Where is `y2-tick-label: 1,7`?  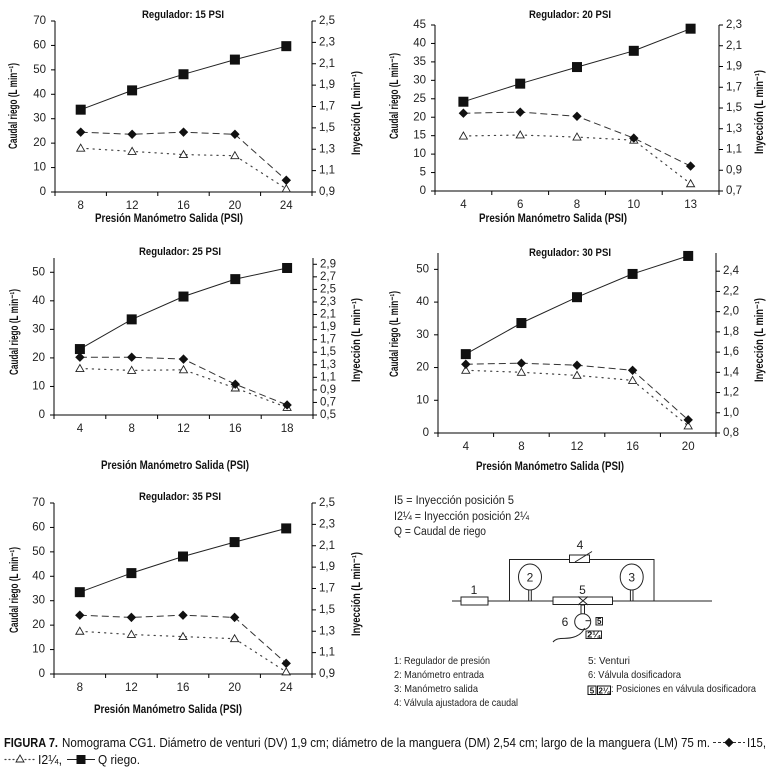 y2-tick-label: 1,7 is located at coordinates (734, 87).